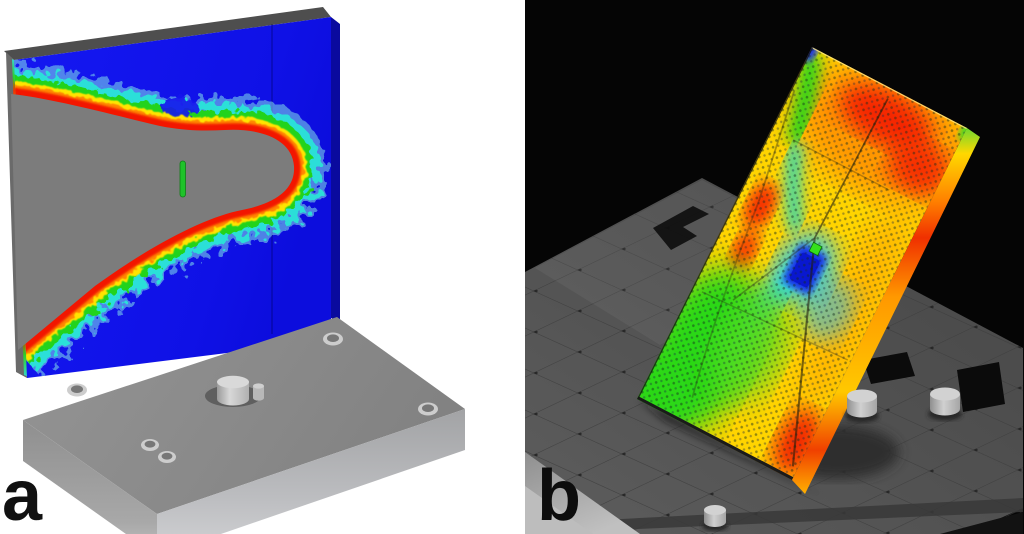 The image size is (1024, 534). What do you see at coordinates (790, 278) in the screenshot?
I see `crease-lines` at bounding box center [790, 278].